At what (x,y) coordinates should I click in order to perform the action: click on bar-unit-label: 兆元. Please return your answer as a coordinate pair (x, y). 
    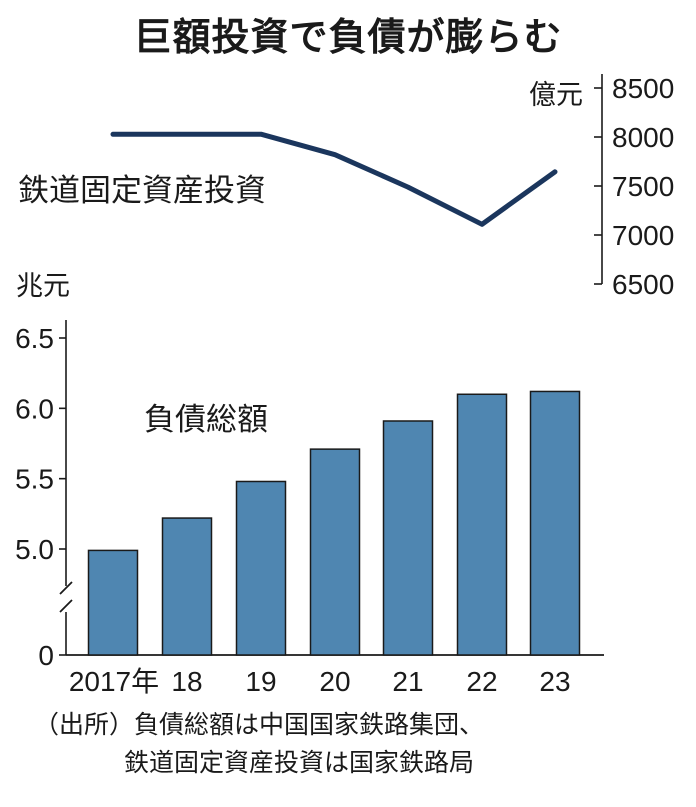
    Looking at the image, I should click on (43, 286).